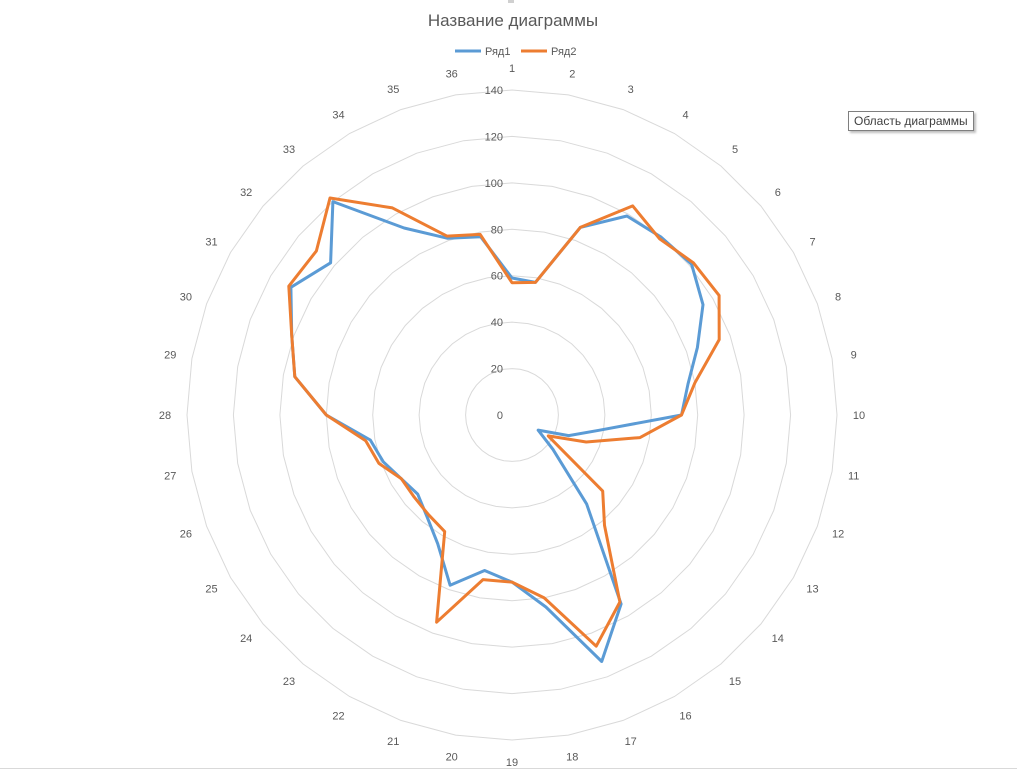  Describe the element at coordinates (685, 717) in the screenshot. I see `category-label: 16` at that location.